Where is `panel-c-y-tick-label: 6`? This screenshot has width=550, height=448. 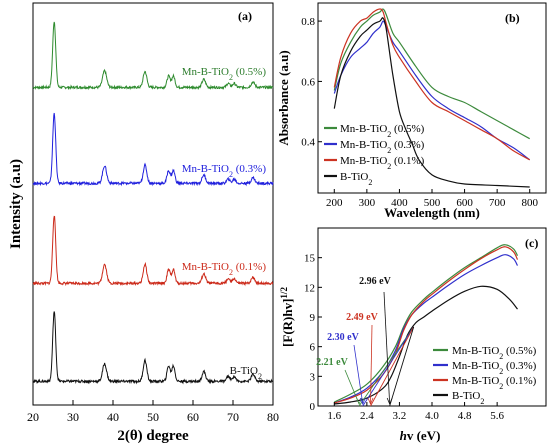 panel-c-y-tick-label: 6 is located at coordinates (313, 348).